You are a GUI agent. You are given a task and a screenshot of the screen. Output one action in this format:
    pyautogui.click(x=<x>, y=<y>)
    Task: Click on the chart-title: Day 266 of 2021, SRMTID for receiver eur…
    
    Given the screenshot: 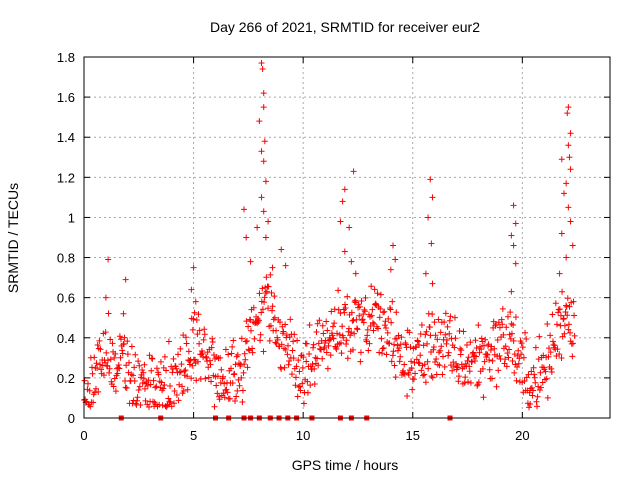 What is the action you would take?
    pyautogui.click(x=345, y=27)
    